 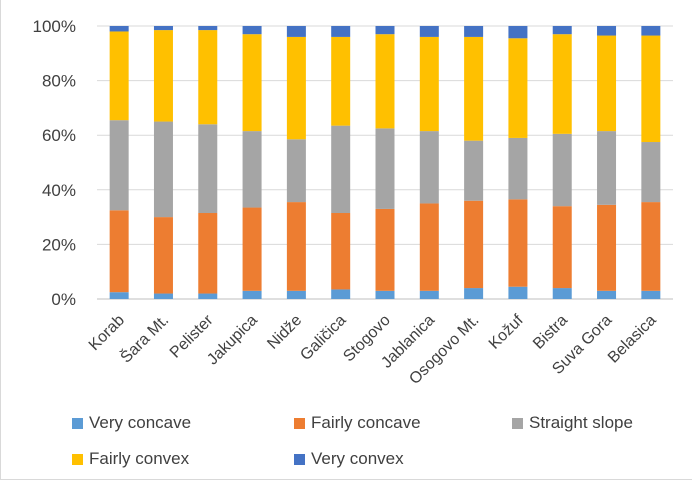 I want to click on x-category-label: Belasica, so click(x=632, y=339).